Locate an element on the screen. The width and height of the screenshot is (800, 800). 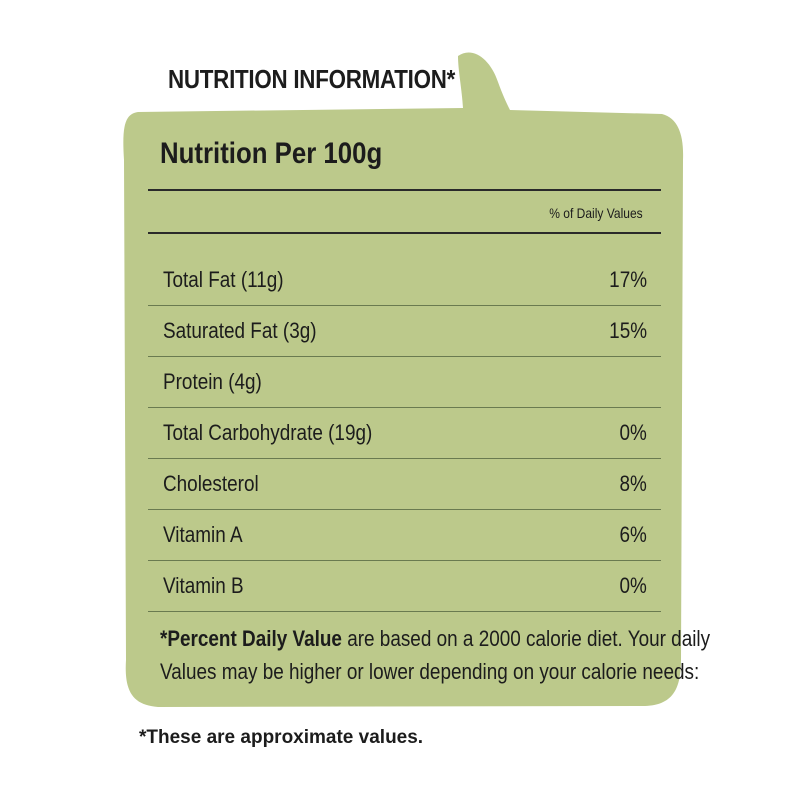
nutrient-percent: 15% is located at coordinates (628, 330).